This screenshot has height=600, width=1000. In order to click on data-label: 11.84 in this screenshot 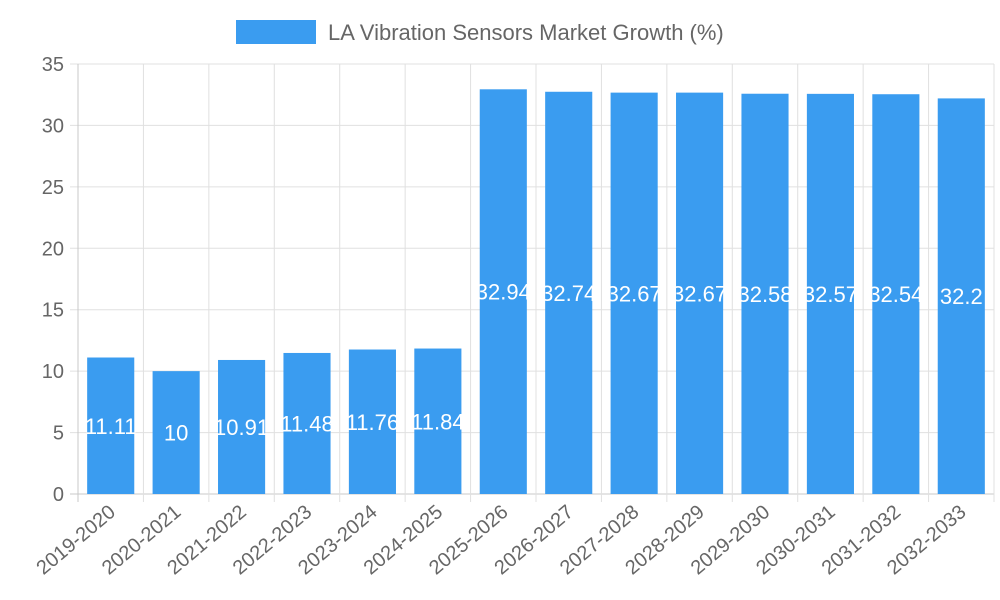, I will do `click(437, 421)`.